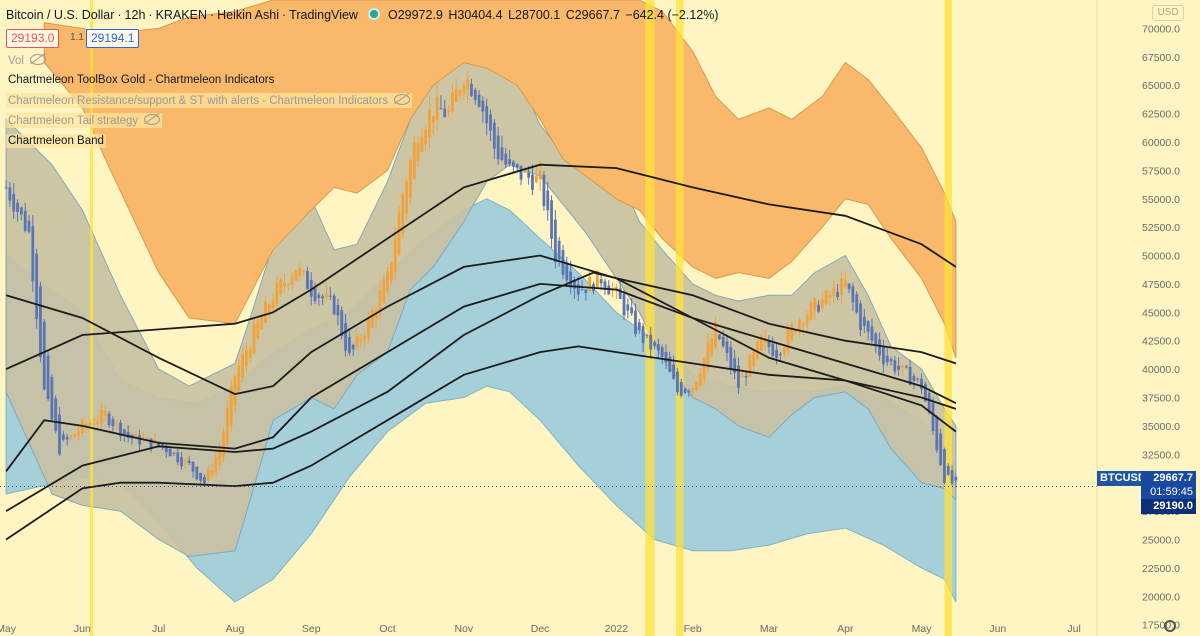 The image size is (1200, 636). I want to click on chart-style-label: Heikin Ashi, so click(248, 15).